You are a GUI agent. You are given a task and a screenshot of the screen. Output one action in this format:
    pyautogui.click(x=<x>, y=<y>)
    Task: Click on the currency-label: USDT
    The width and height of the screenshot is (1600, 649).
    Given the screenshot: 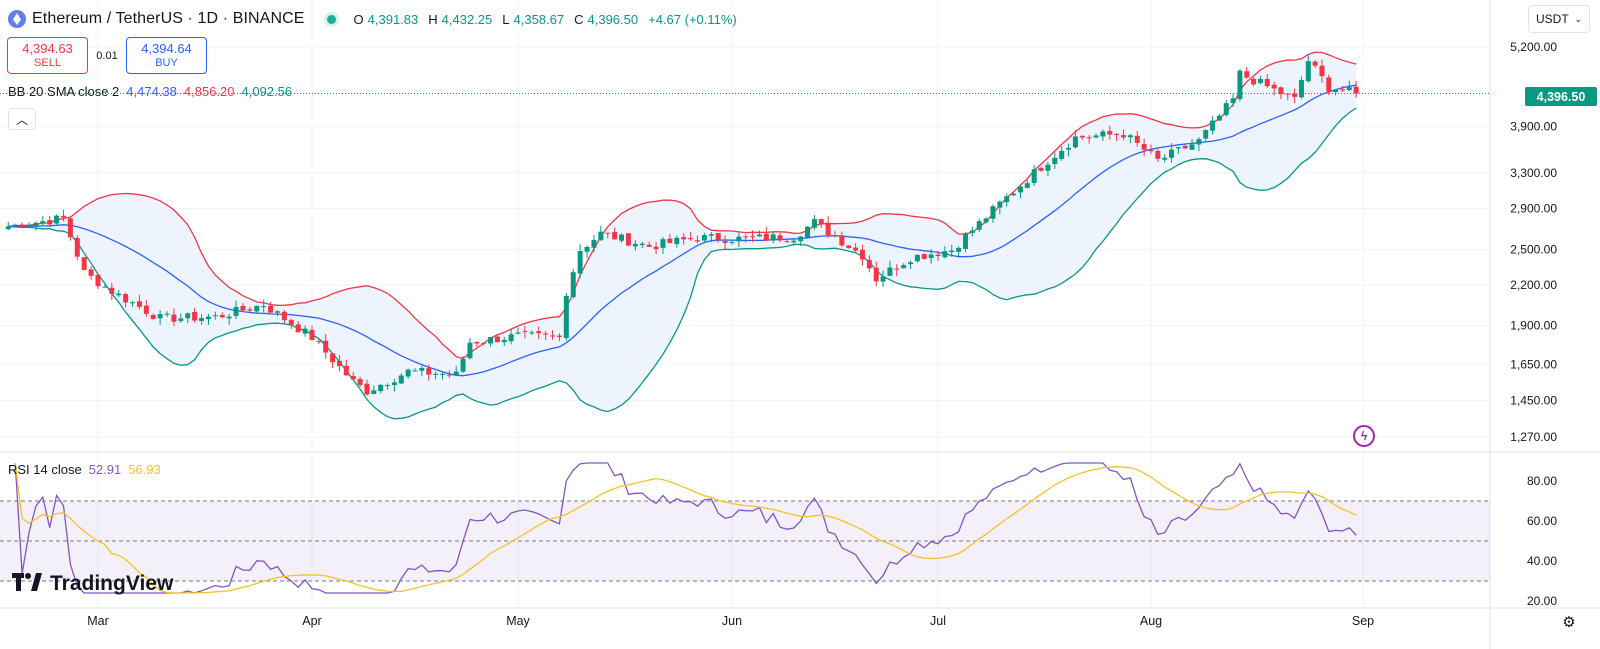 What is the action you would take?
    pyautogui.click(x=1552, y=19)
    